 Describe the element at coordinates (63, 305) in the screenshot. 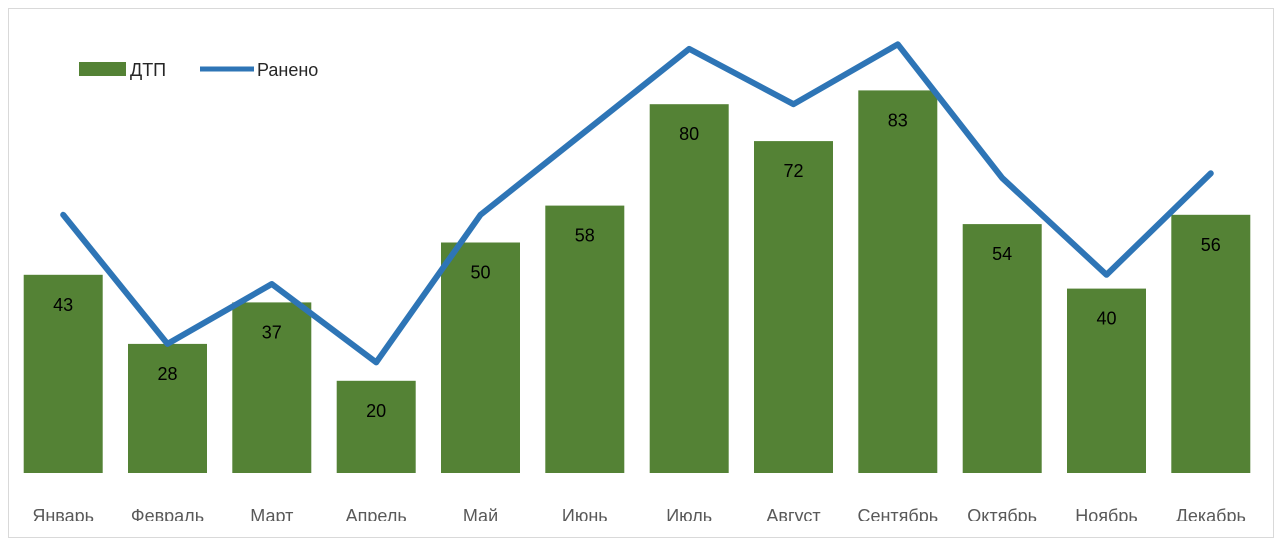

I see `bar-data-label: 43` at that location.